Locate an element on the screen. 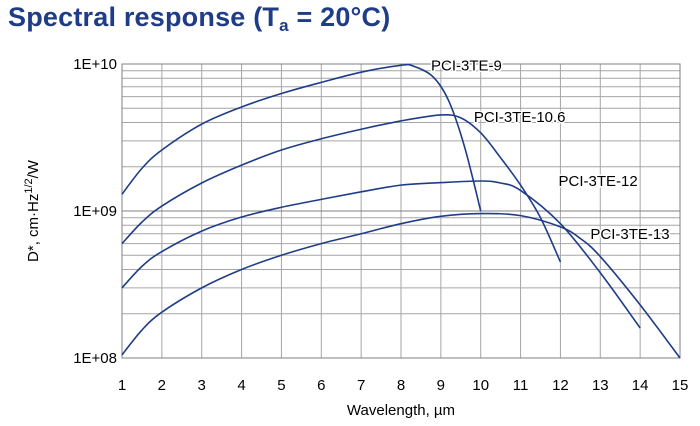 This screenshot has height=426, width=700. x-tick-label: 7 is located at coordinates (361, 385).